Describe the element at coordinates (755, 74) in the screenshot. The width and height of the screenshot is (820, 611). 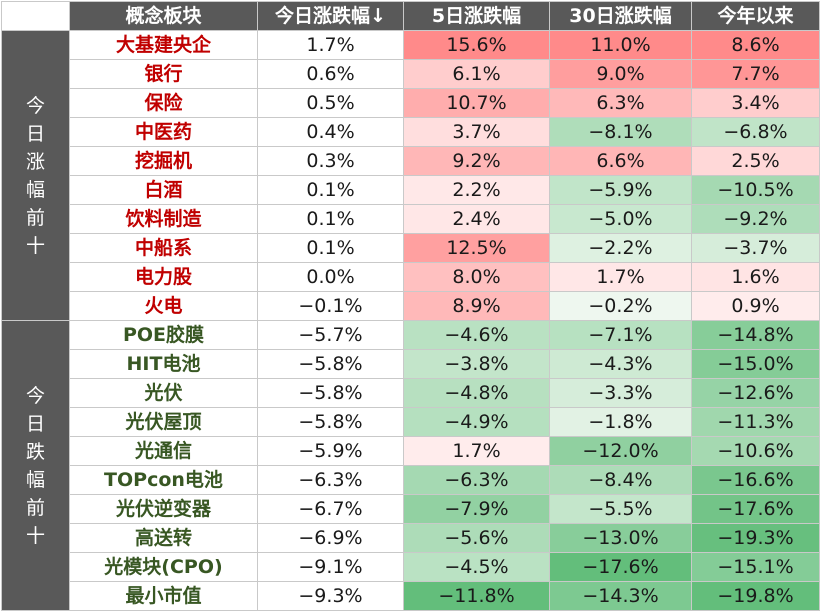
I see `cell-ytd-change: 7.7%` at that location.